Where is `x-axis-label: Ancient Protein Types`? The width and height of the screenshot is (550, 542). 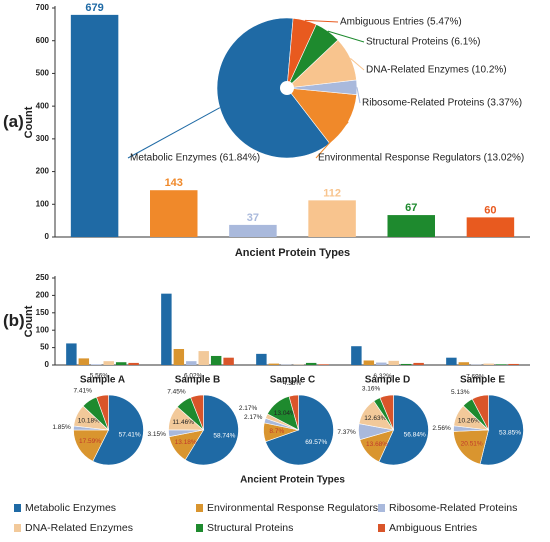
x-axis-label: Ancient Protein Types is located at coordinates (292, 253).